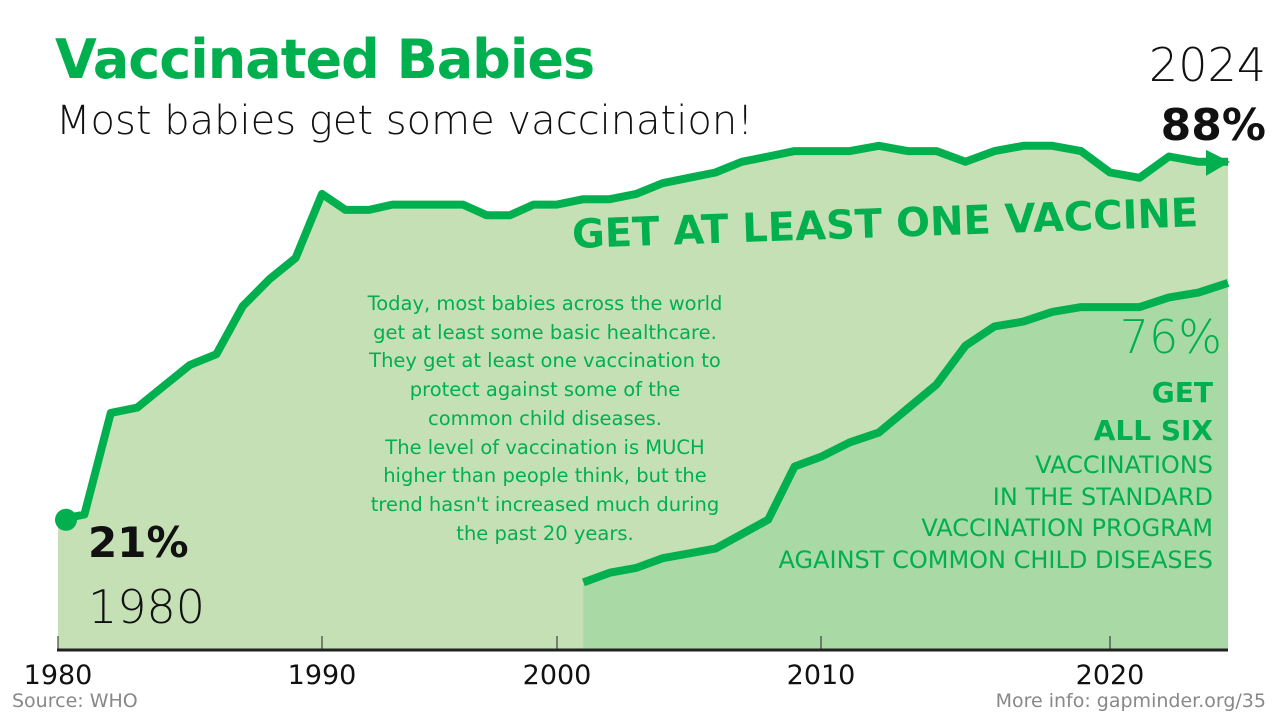 The width and height of the screenshot is (1280, 720). I want to click on all-six-line: IN THE STANDARD, so click(1102, 496).